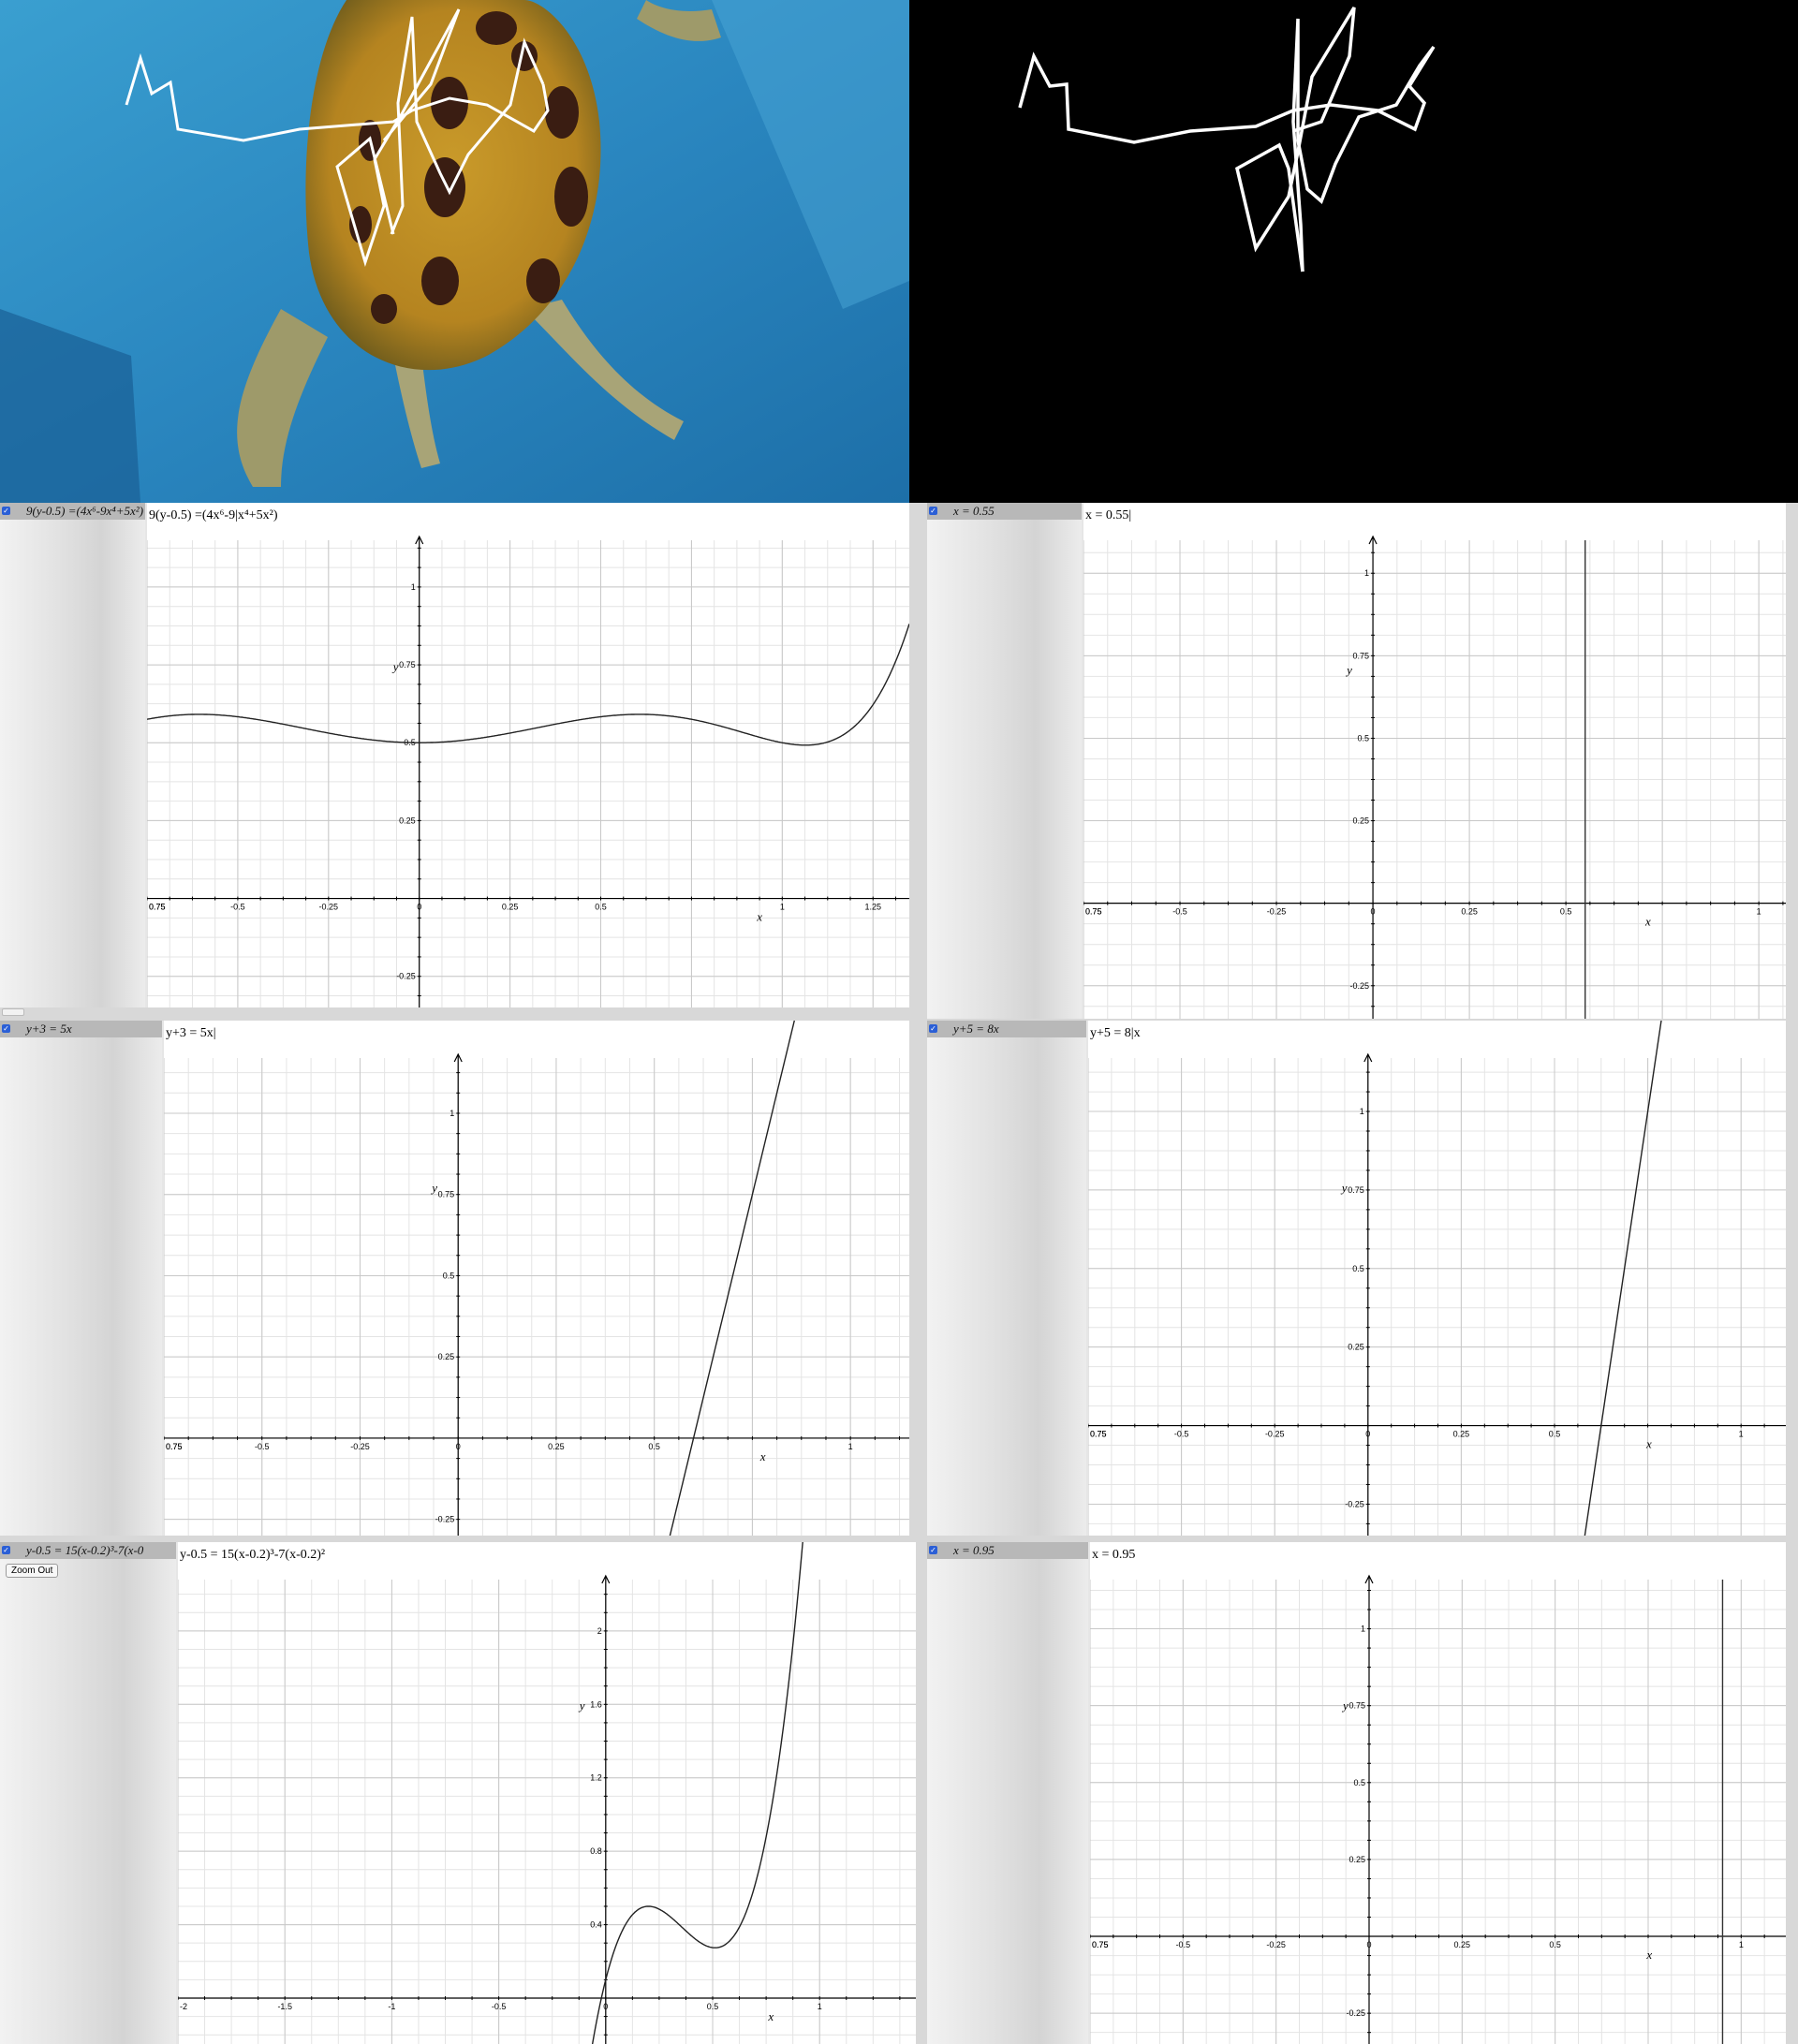 This screenshot has width=1798, height=2044. What do you see at coordinates (191, 1033) in the screenshot?
I see `equation-input: y+3 = 5x|` at bounding box center [191, 1033].